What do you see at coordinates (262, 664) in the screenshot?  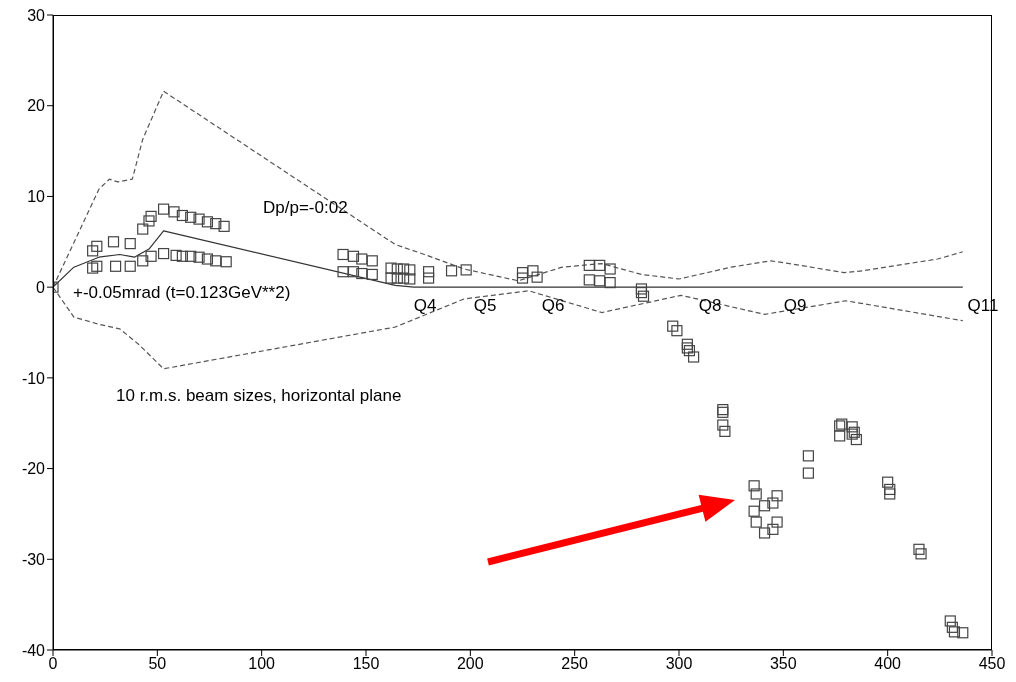 I see `x-tick-label: 100` at bounding box center [262, 664].